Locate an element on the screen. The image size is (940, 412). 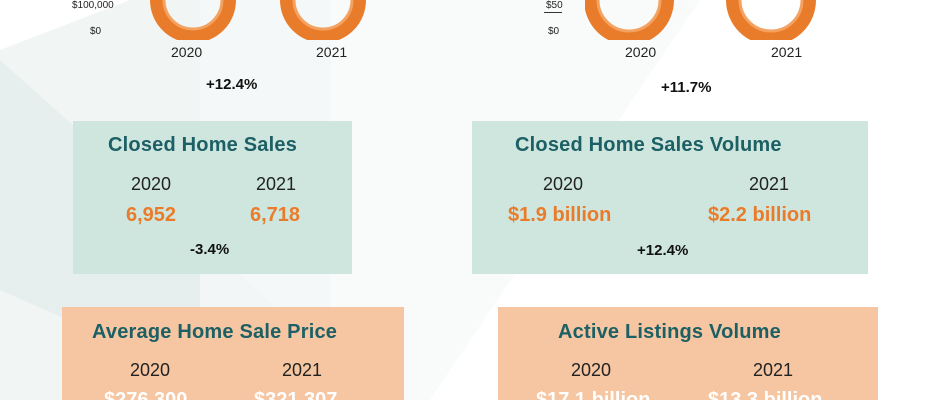
percent-change: +11.7% is located at coordinates (686, 87).